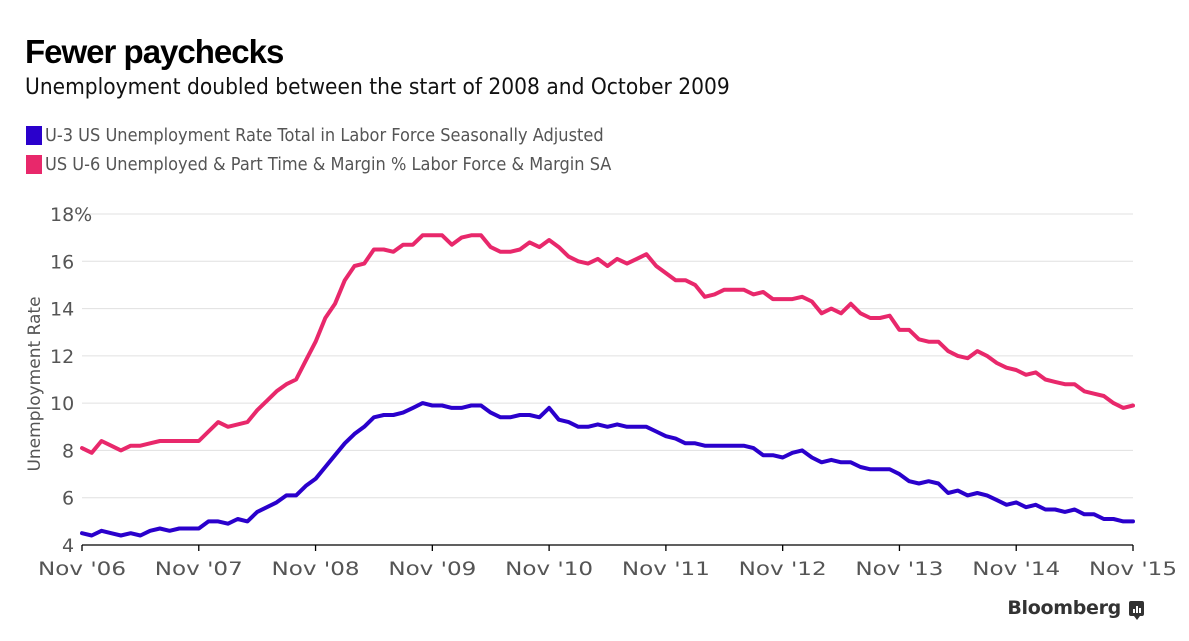 The height and width of the screenshot is (641, 1189). Describe the element at coordinates (62, 357) in the screenshot. I see `y-tick-label: 12` at that location.